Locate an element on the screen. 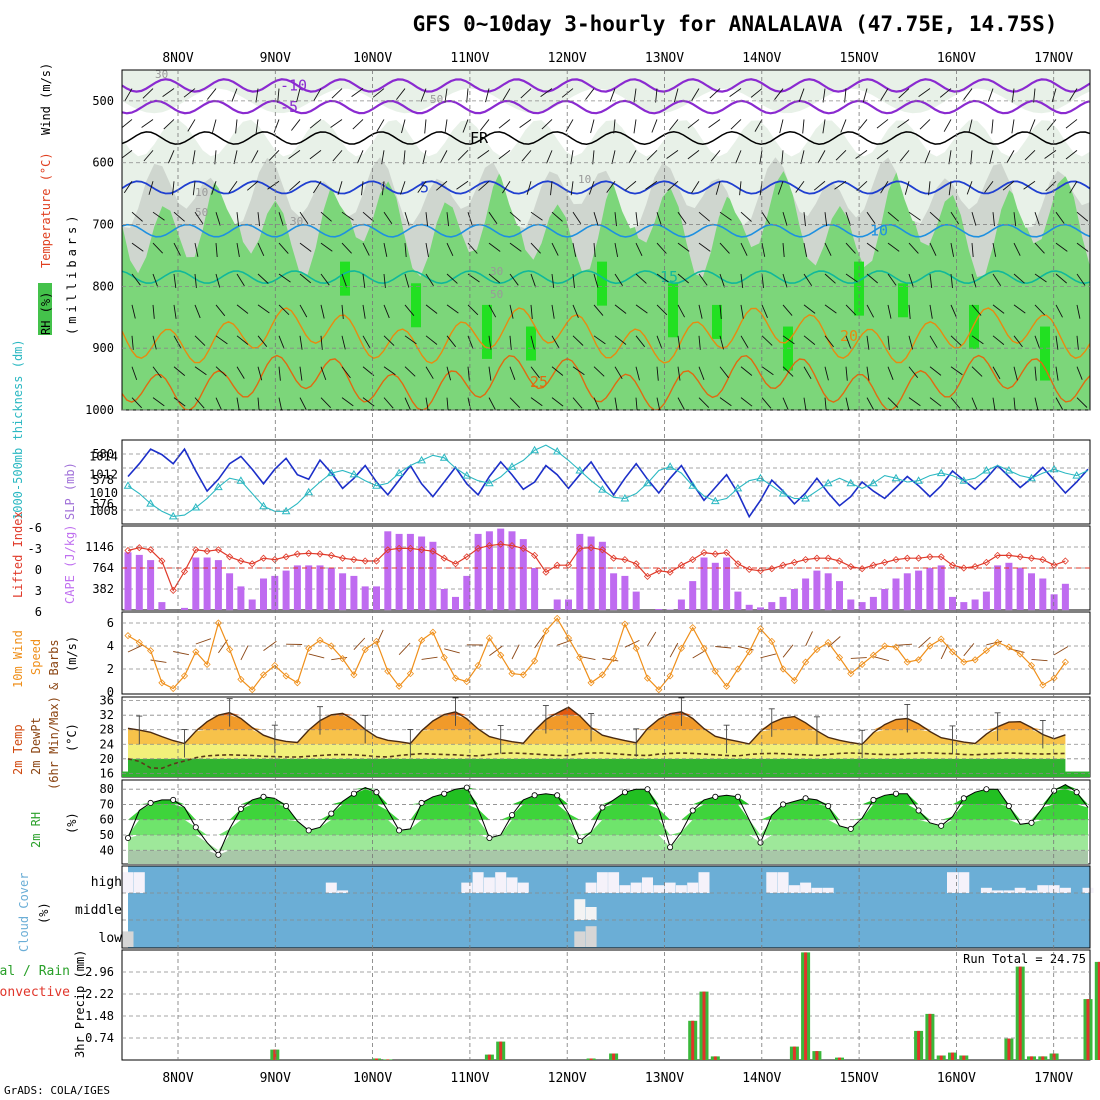 The image size is (1100, 1100). temperature-contour is located at coordinates (606, 138).